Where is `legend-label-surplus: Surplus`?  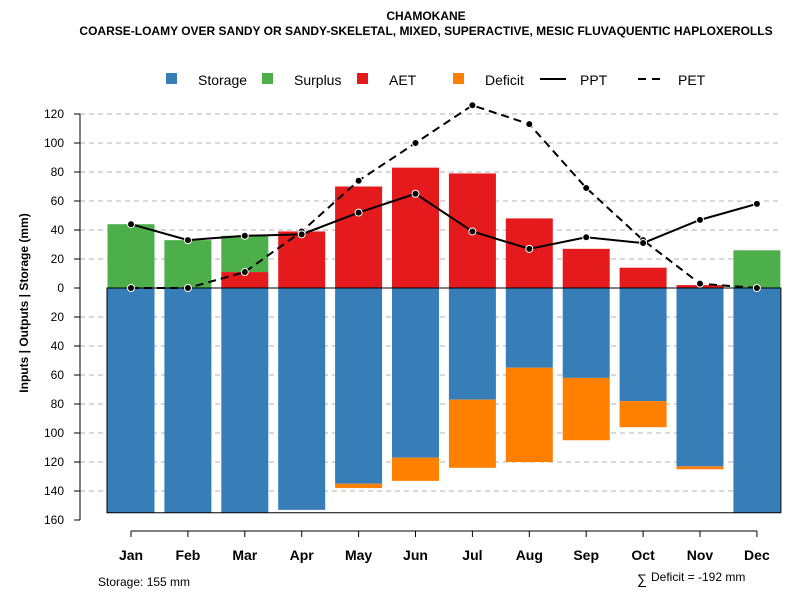
legend-label-surplus: Surplus is located at coordinates (317, 80).